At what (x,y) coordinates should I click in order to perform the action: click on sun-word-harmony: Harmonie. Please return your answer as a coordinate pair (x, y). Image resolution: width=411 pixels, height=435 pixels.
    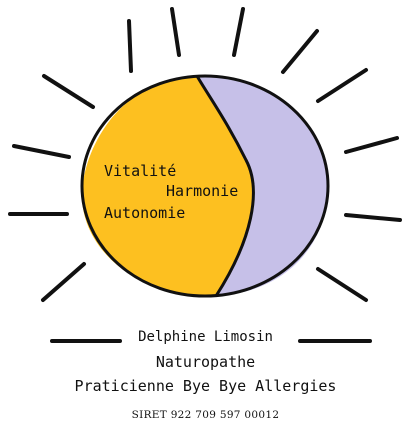
    Looking at the image, I should click on (202, 191).